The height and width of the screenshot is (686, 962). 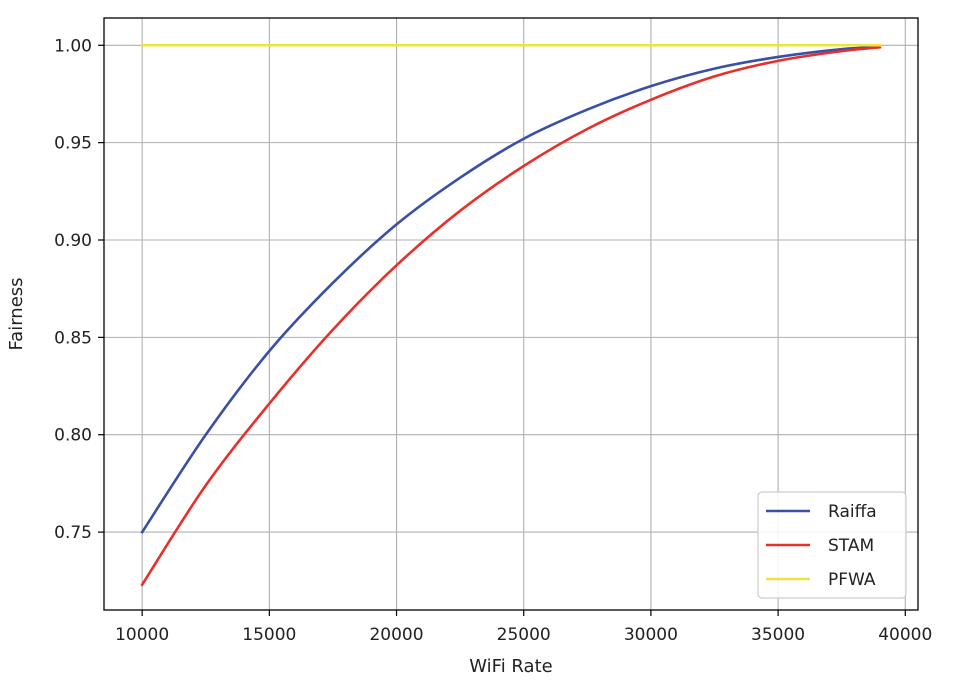 I want to click on x-tick-label: 15000, so click(x=269, y=635).